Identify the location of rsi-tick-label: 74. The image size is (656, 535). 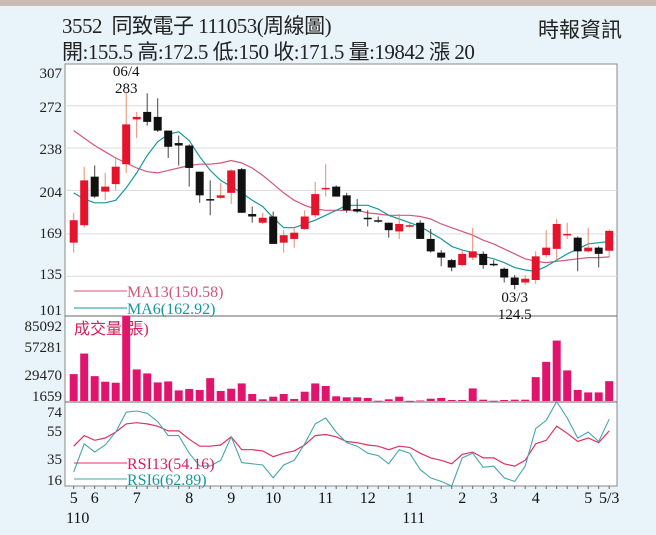
(55, 413).